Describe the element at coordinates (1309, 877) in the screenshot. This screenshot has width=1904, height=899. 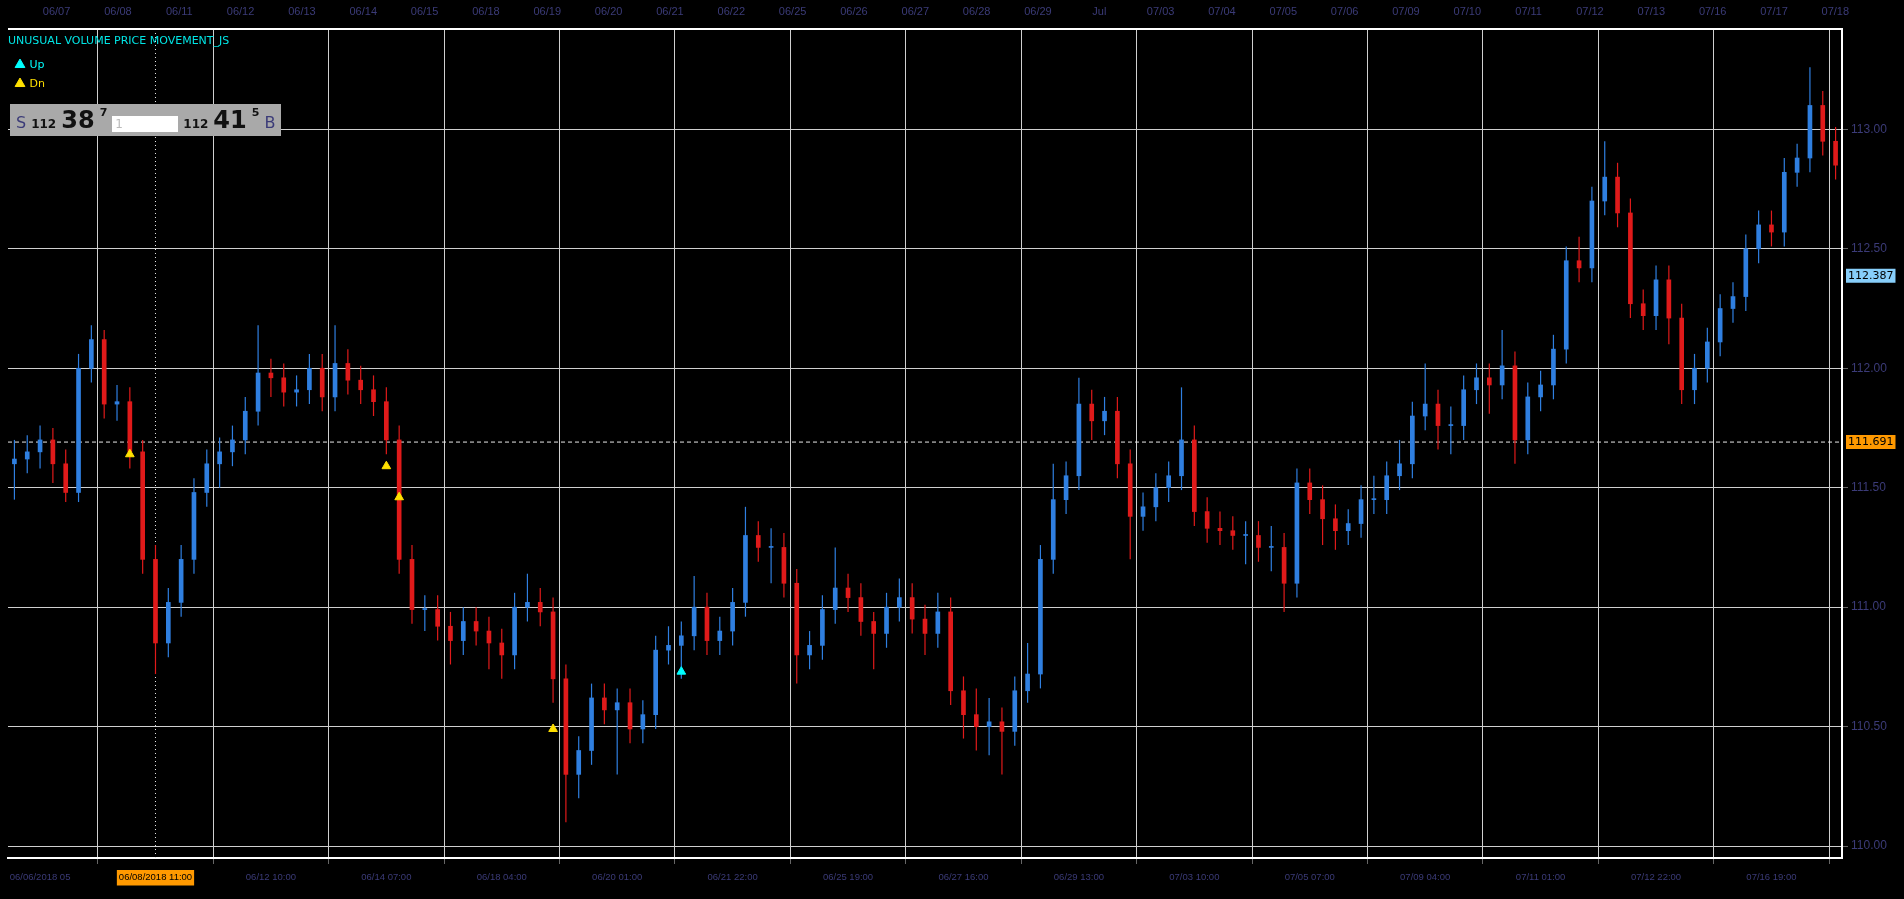
I see `x-tick-label: 07/05 07:00` at that location.